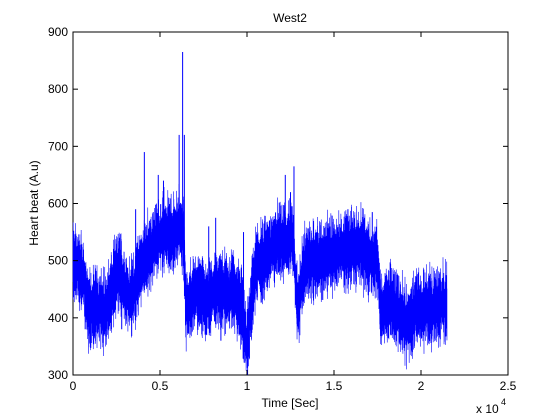 This screenshot has height=420, width=560. Describe the element at coordinates (58, 32) in the screenshot. I see `y-tick-label: 900` at that location.